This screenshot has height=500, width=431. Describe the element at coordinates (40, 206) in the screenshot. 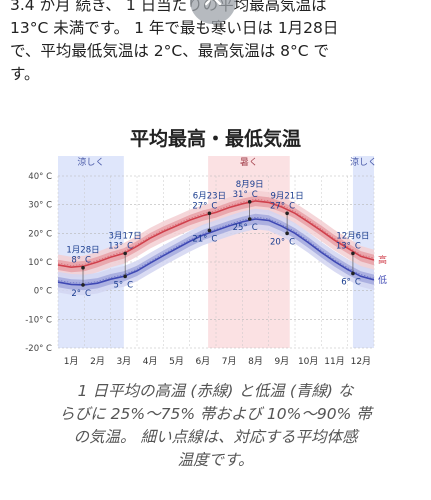

I see `y-tick-label: 30° C` at that location.